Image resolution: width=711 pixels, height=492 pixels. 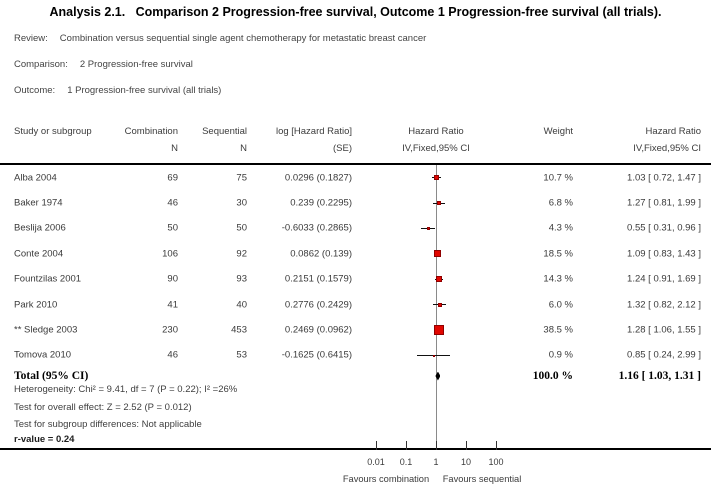 I want to click on comparison-label: Comparison:, so click(x=41, y=64).